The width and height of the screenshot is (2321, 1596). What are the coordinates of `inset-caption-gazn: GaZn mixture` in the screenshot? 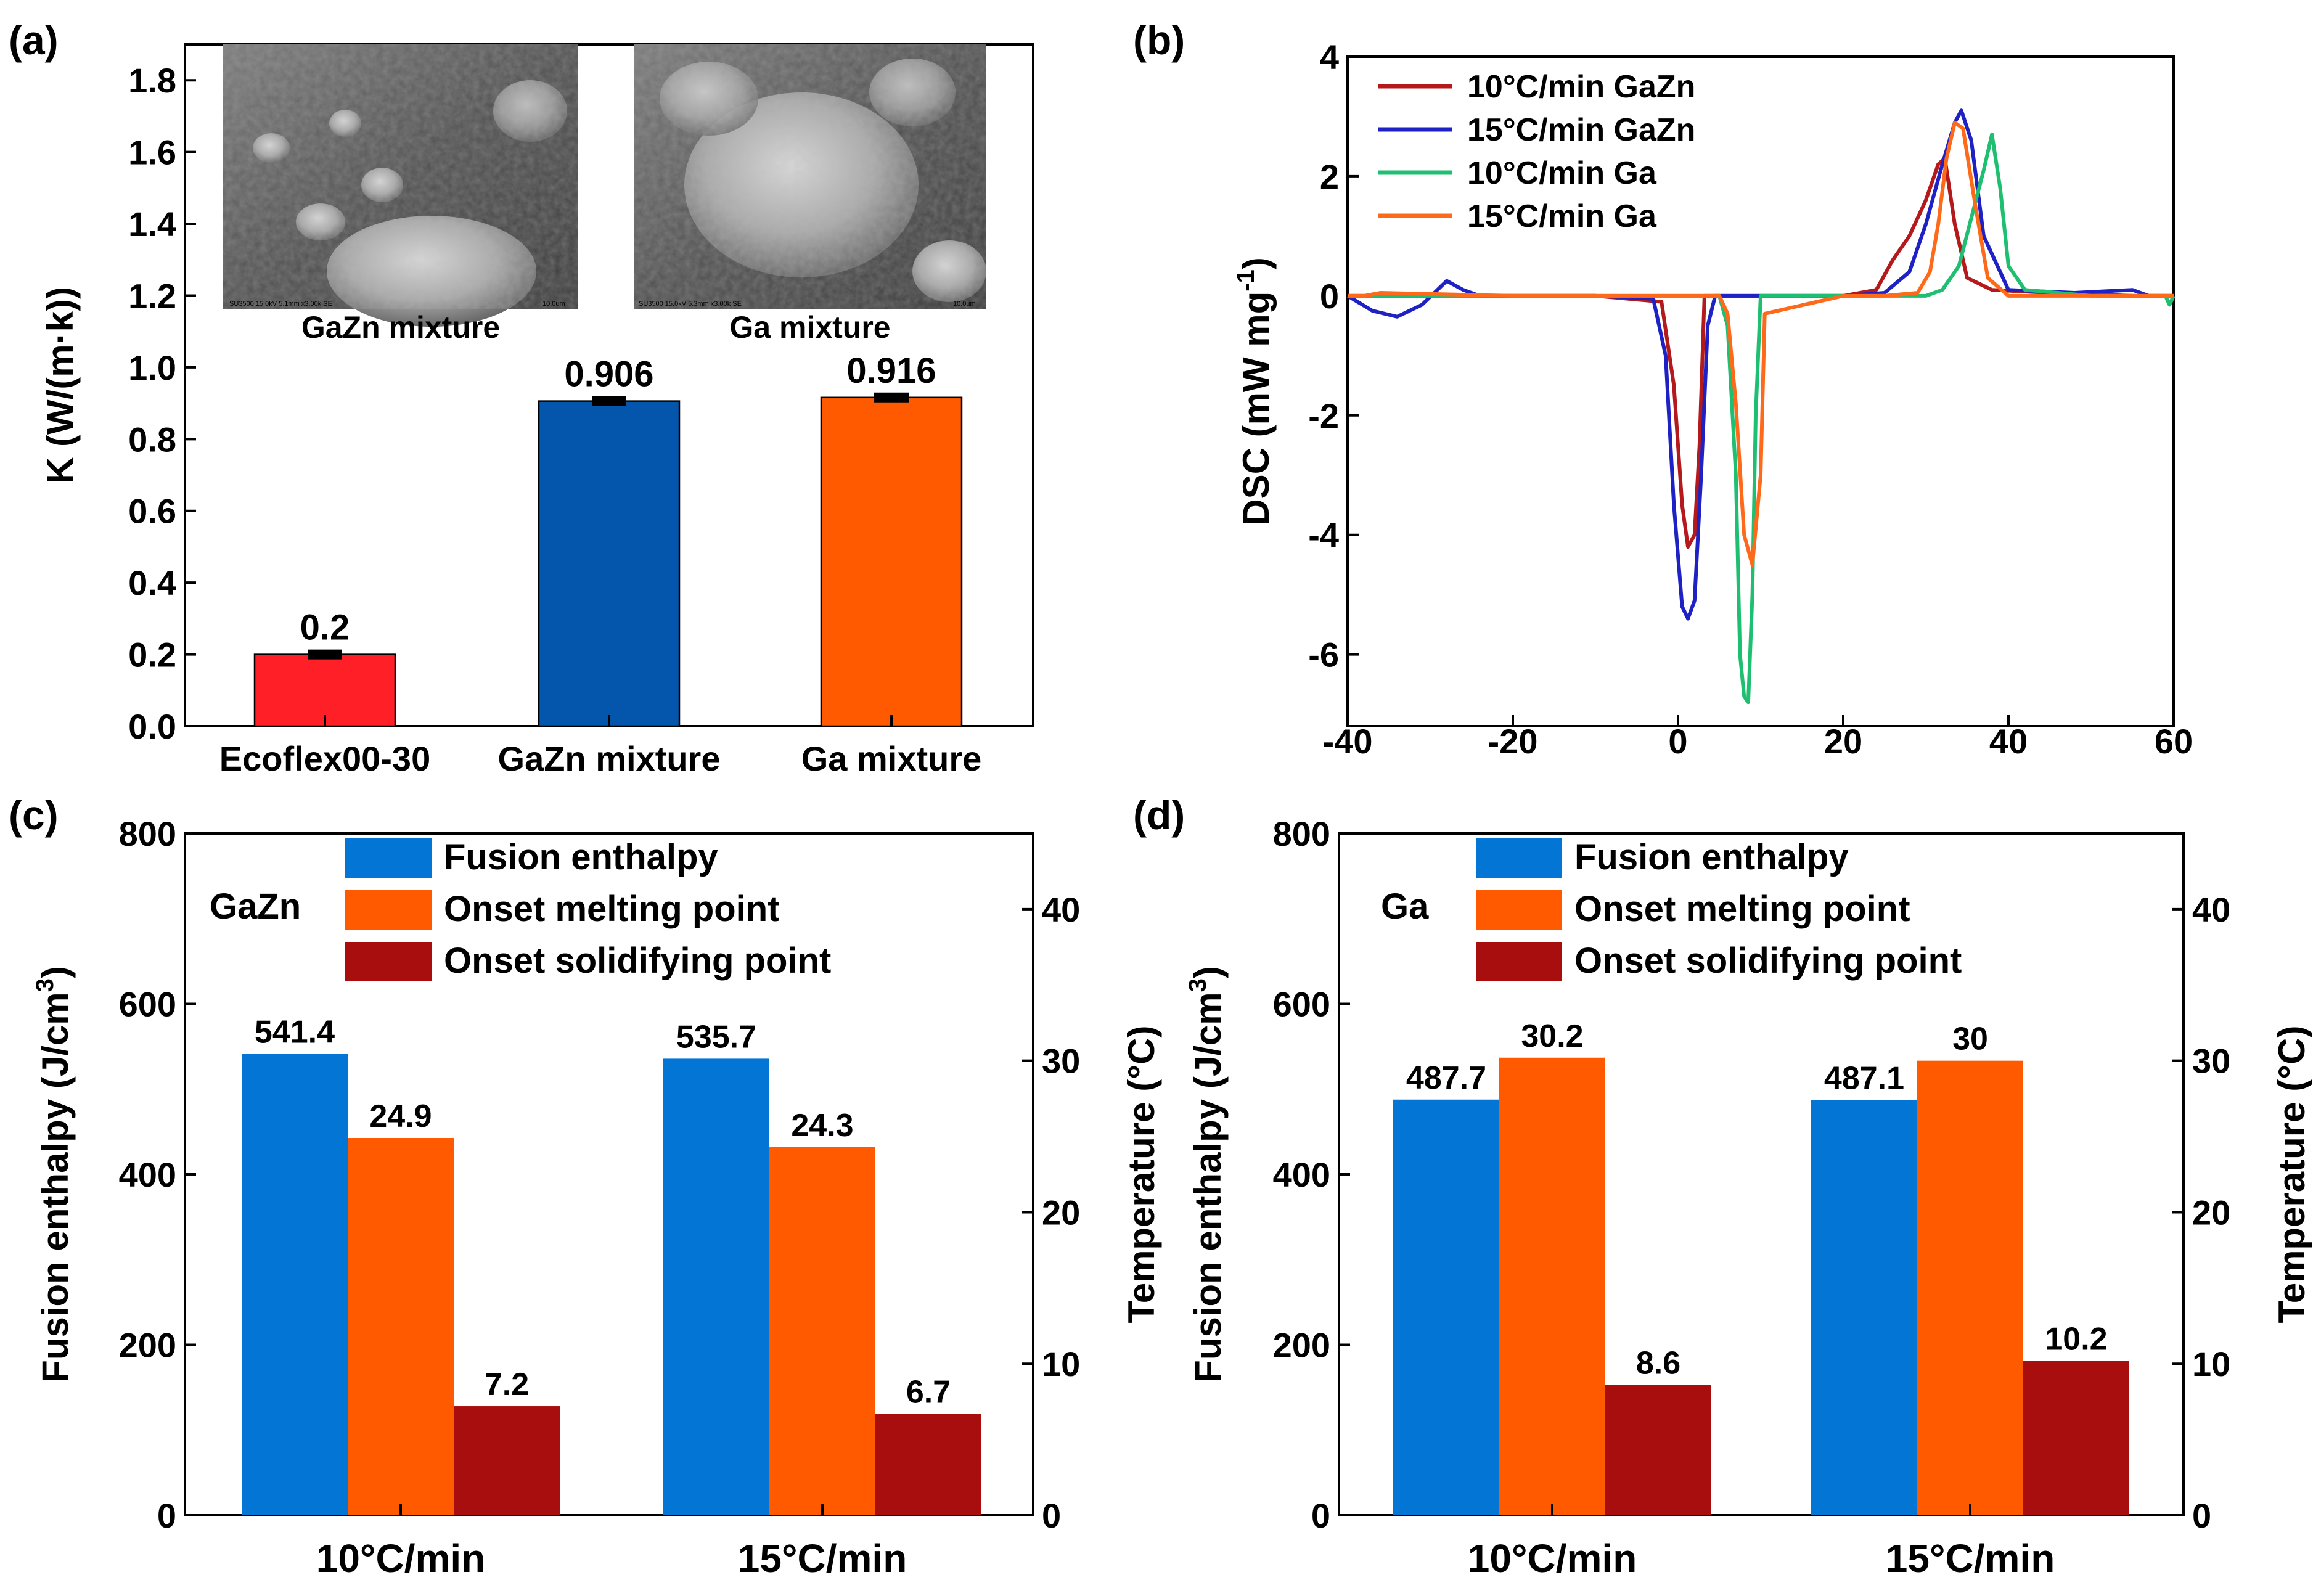 It's located at (401, 327).